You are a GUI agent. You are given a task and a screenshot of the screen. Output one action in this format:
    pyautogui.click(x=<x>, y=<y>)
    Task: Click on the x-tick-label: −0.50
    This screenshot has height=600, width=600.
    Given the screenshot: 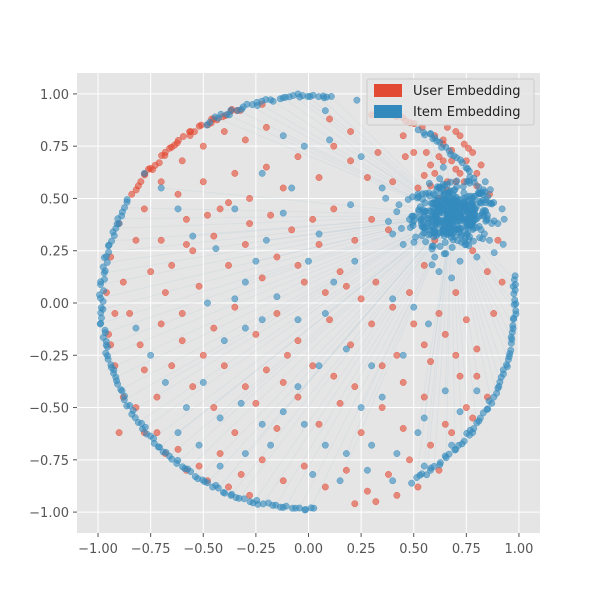 What is the action you would take?
    pyautogui.click(x=203, y=549)
    